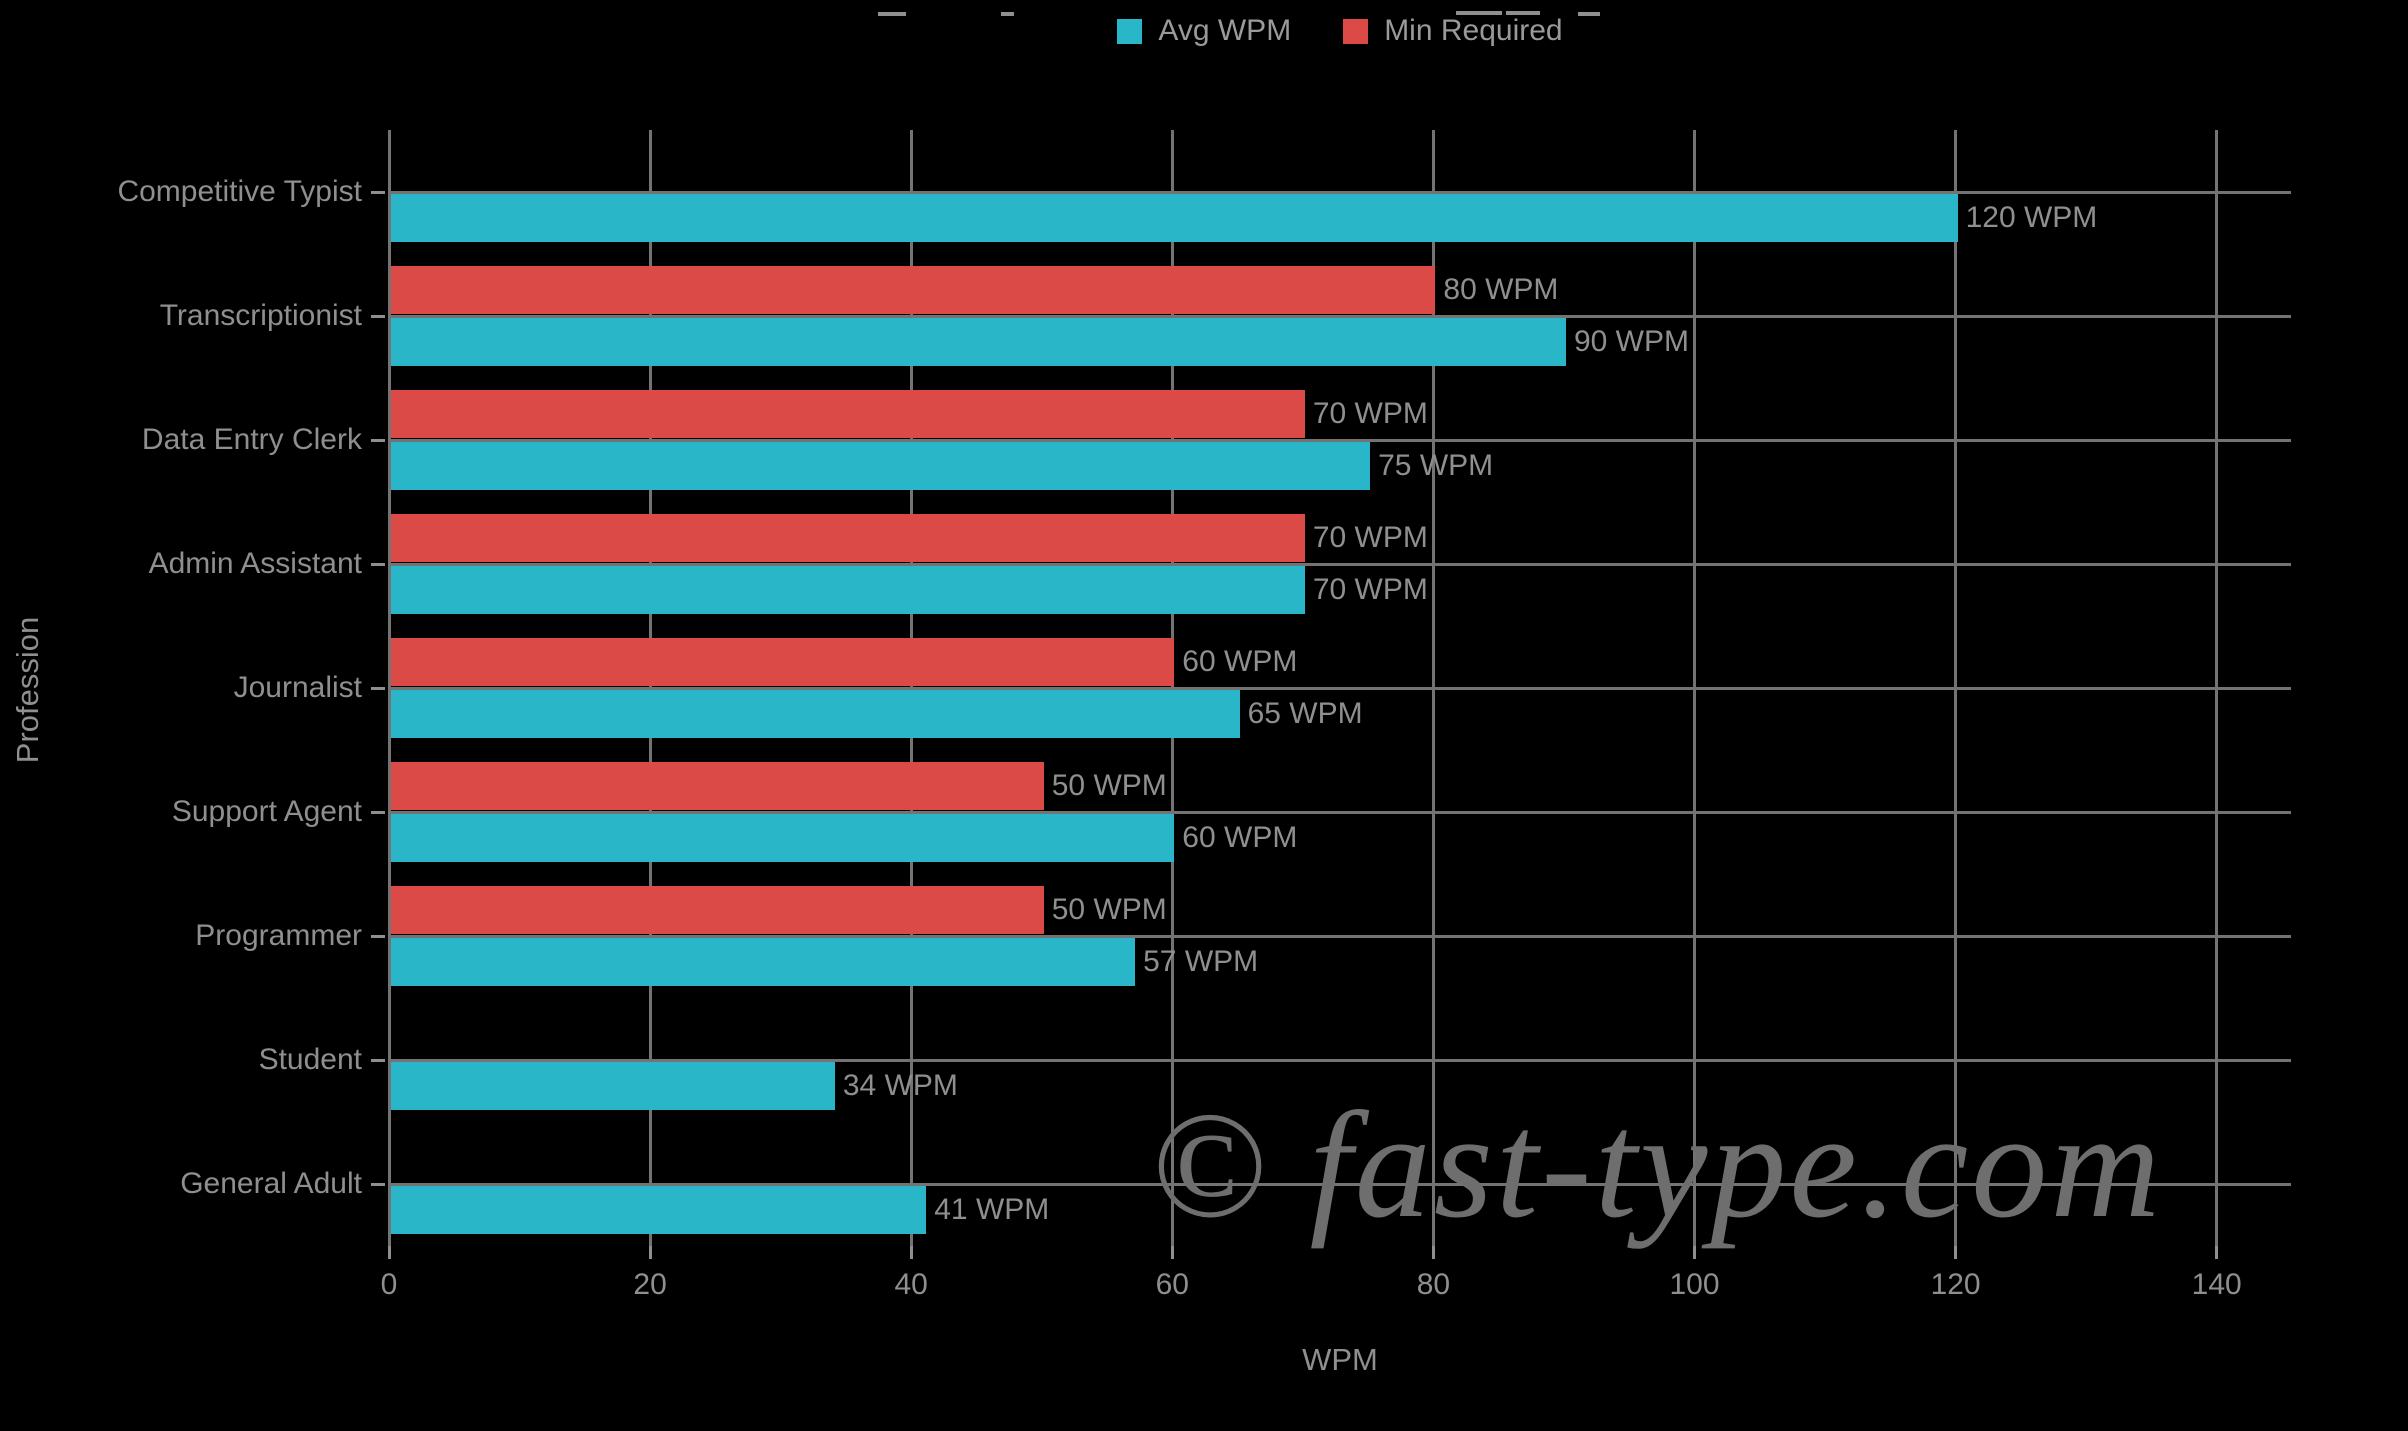  What do you see at coordinates (2216, 1284) in the screenshot?
I see `x-tick-label: 140` at bounding box center [2216, 1284].